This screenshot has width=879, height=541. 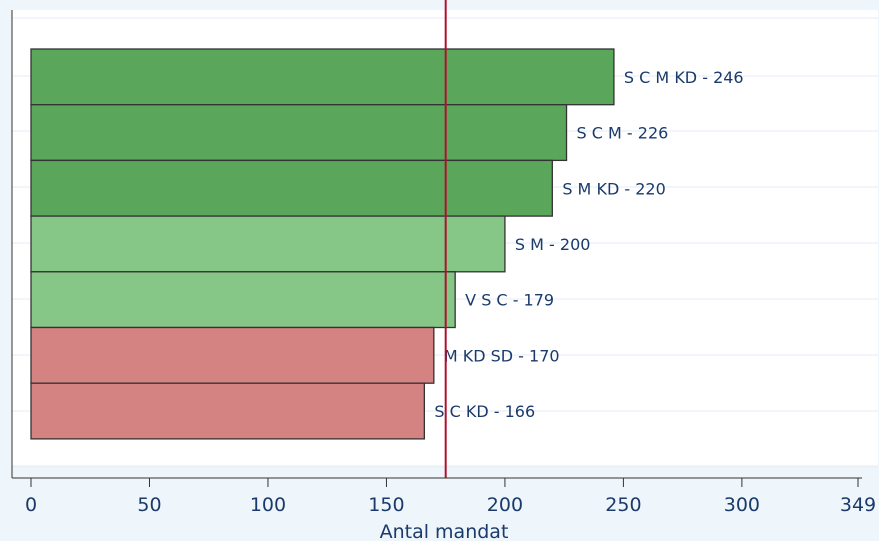 What do you see at coordinates (444, 531) in the screenshot?
I see `x-axis-label: Antal mandat` at bounding box center [444, 531].